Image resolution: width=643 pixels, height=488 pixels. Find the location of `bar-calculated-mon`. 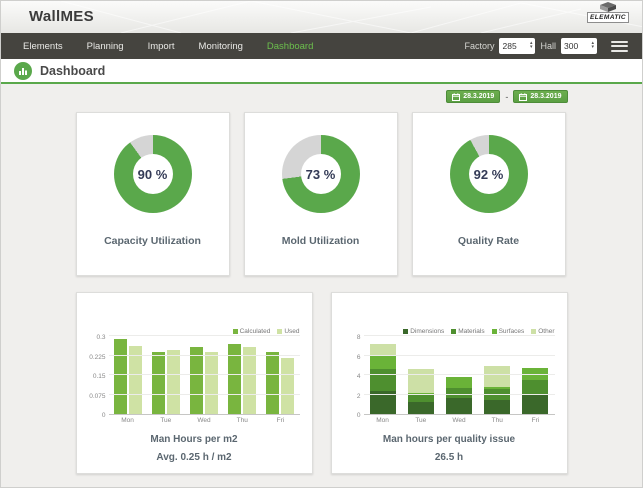

bar-calculated-mon is located at coordinates (120, 376).